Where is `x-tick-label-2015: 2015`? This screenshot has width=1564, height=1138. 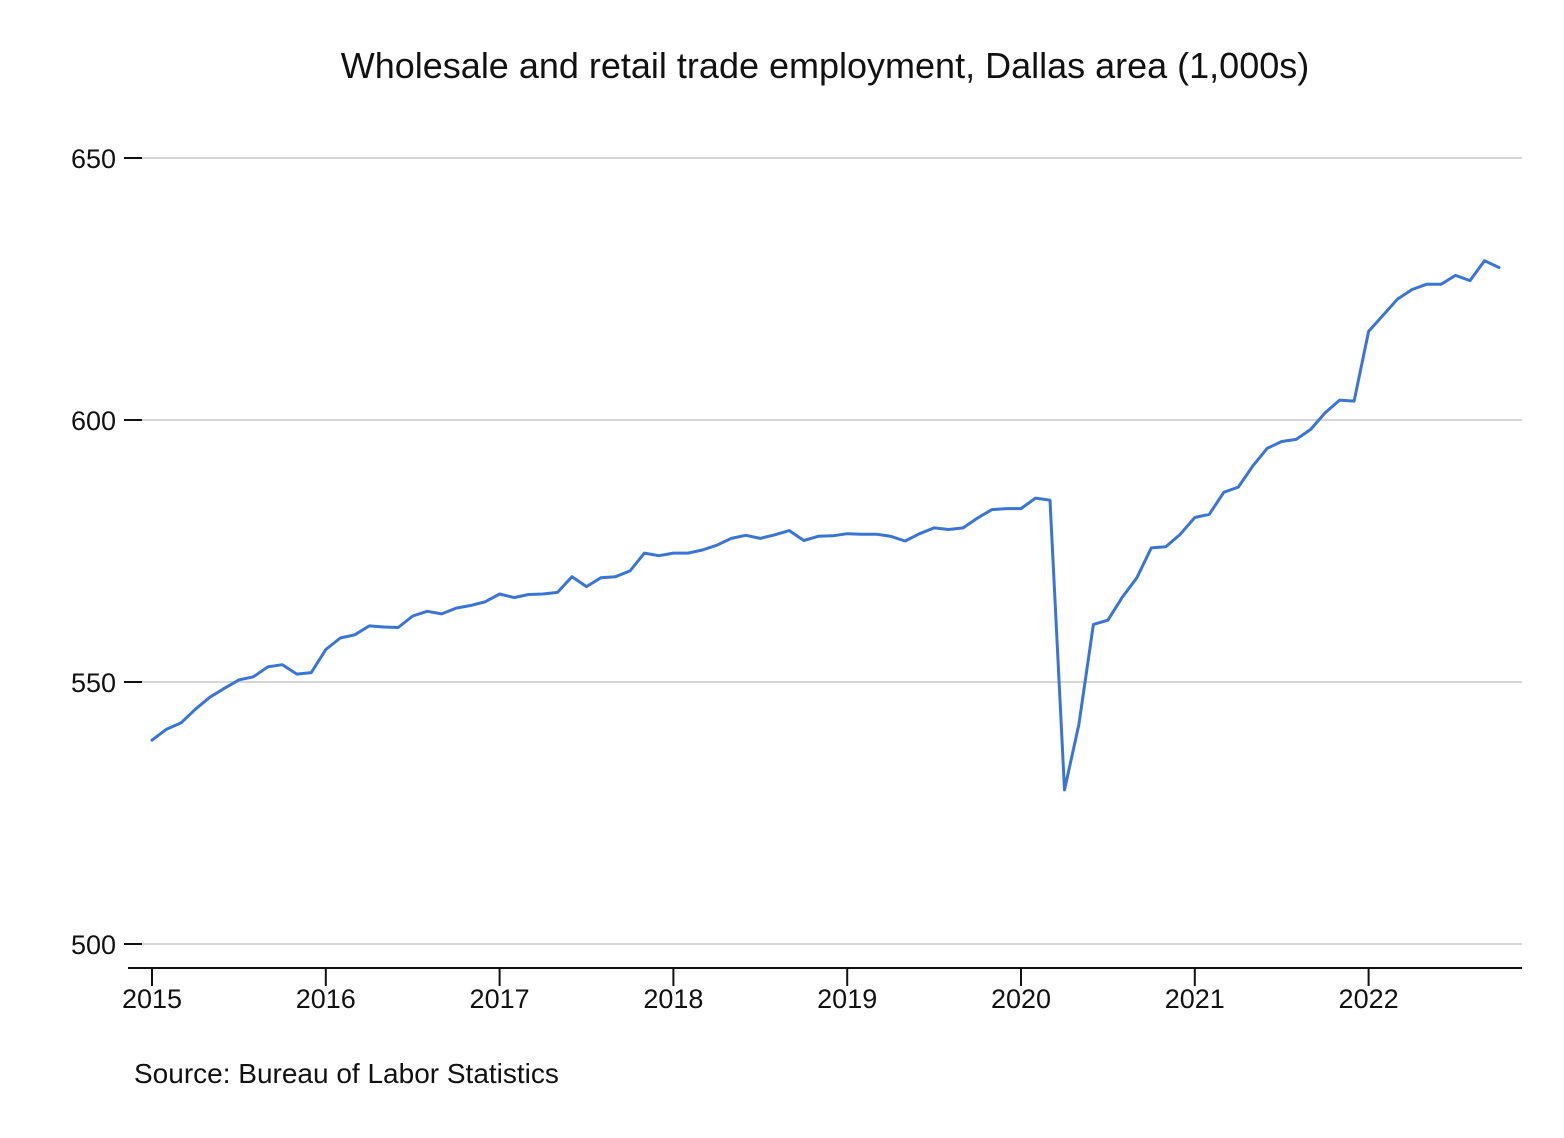 x-tick-label-2015: 2015 is located at coordinates (152, 999).